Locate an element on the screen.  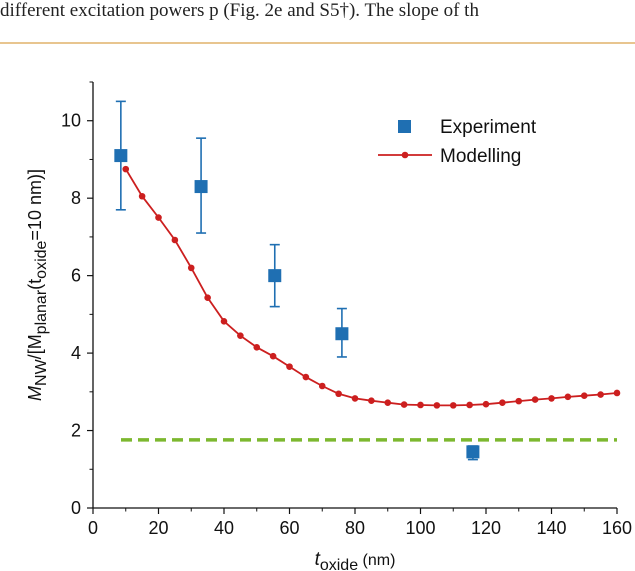
x-tick-label: 140 is located at coordinates (551, 528).